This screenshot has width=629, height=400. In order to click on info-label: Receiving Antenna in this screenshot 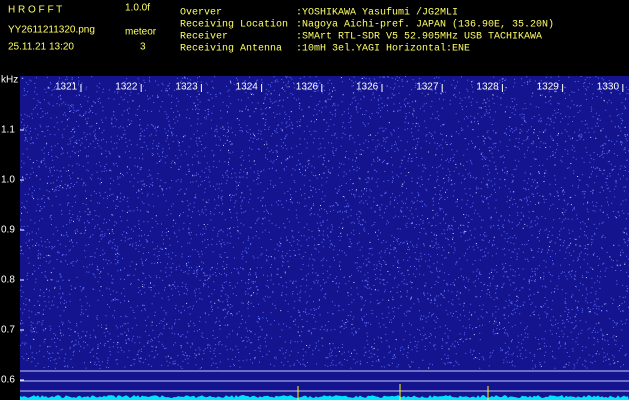, I will do `click(231, 49)`.